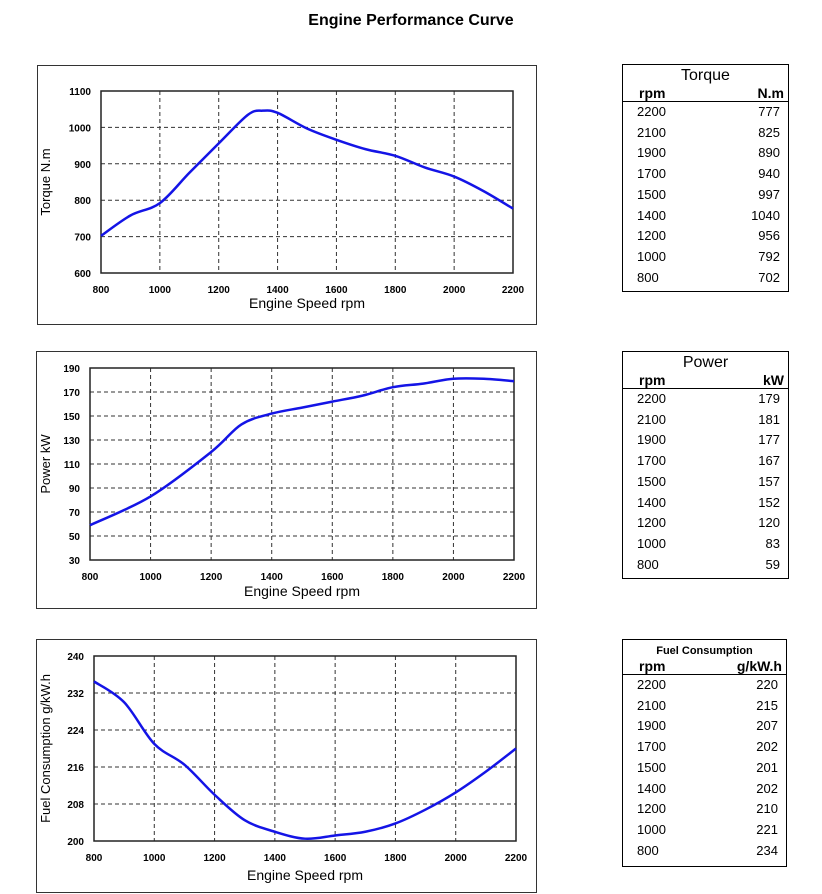 This screenshot has width=822, height=894. I want to click on col-header: N.m, so click(770, 93).